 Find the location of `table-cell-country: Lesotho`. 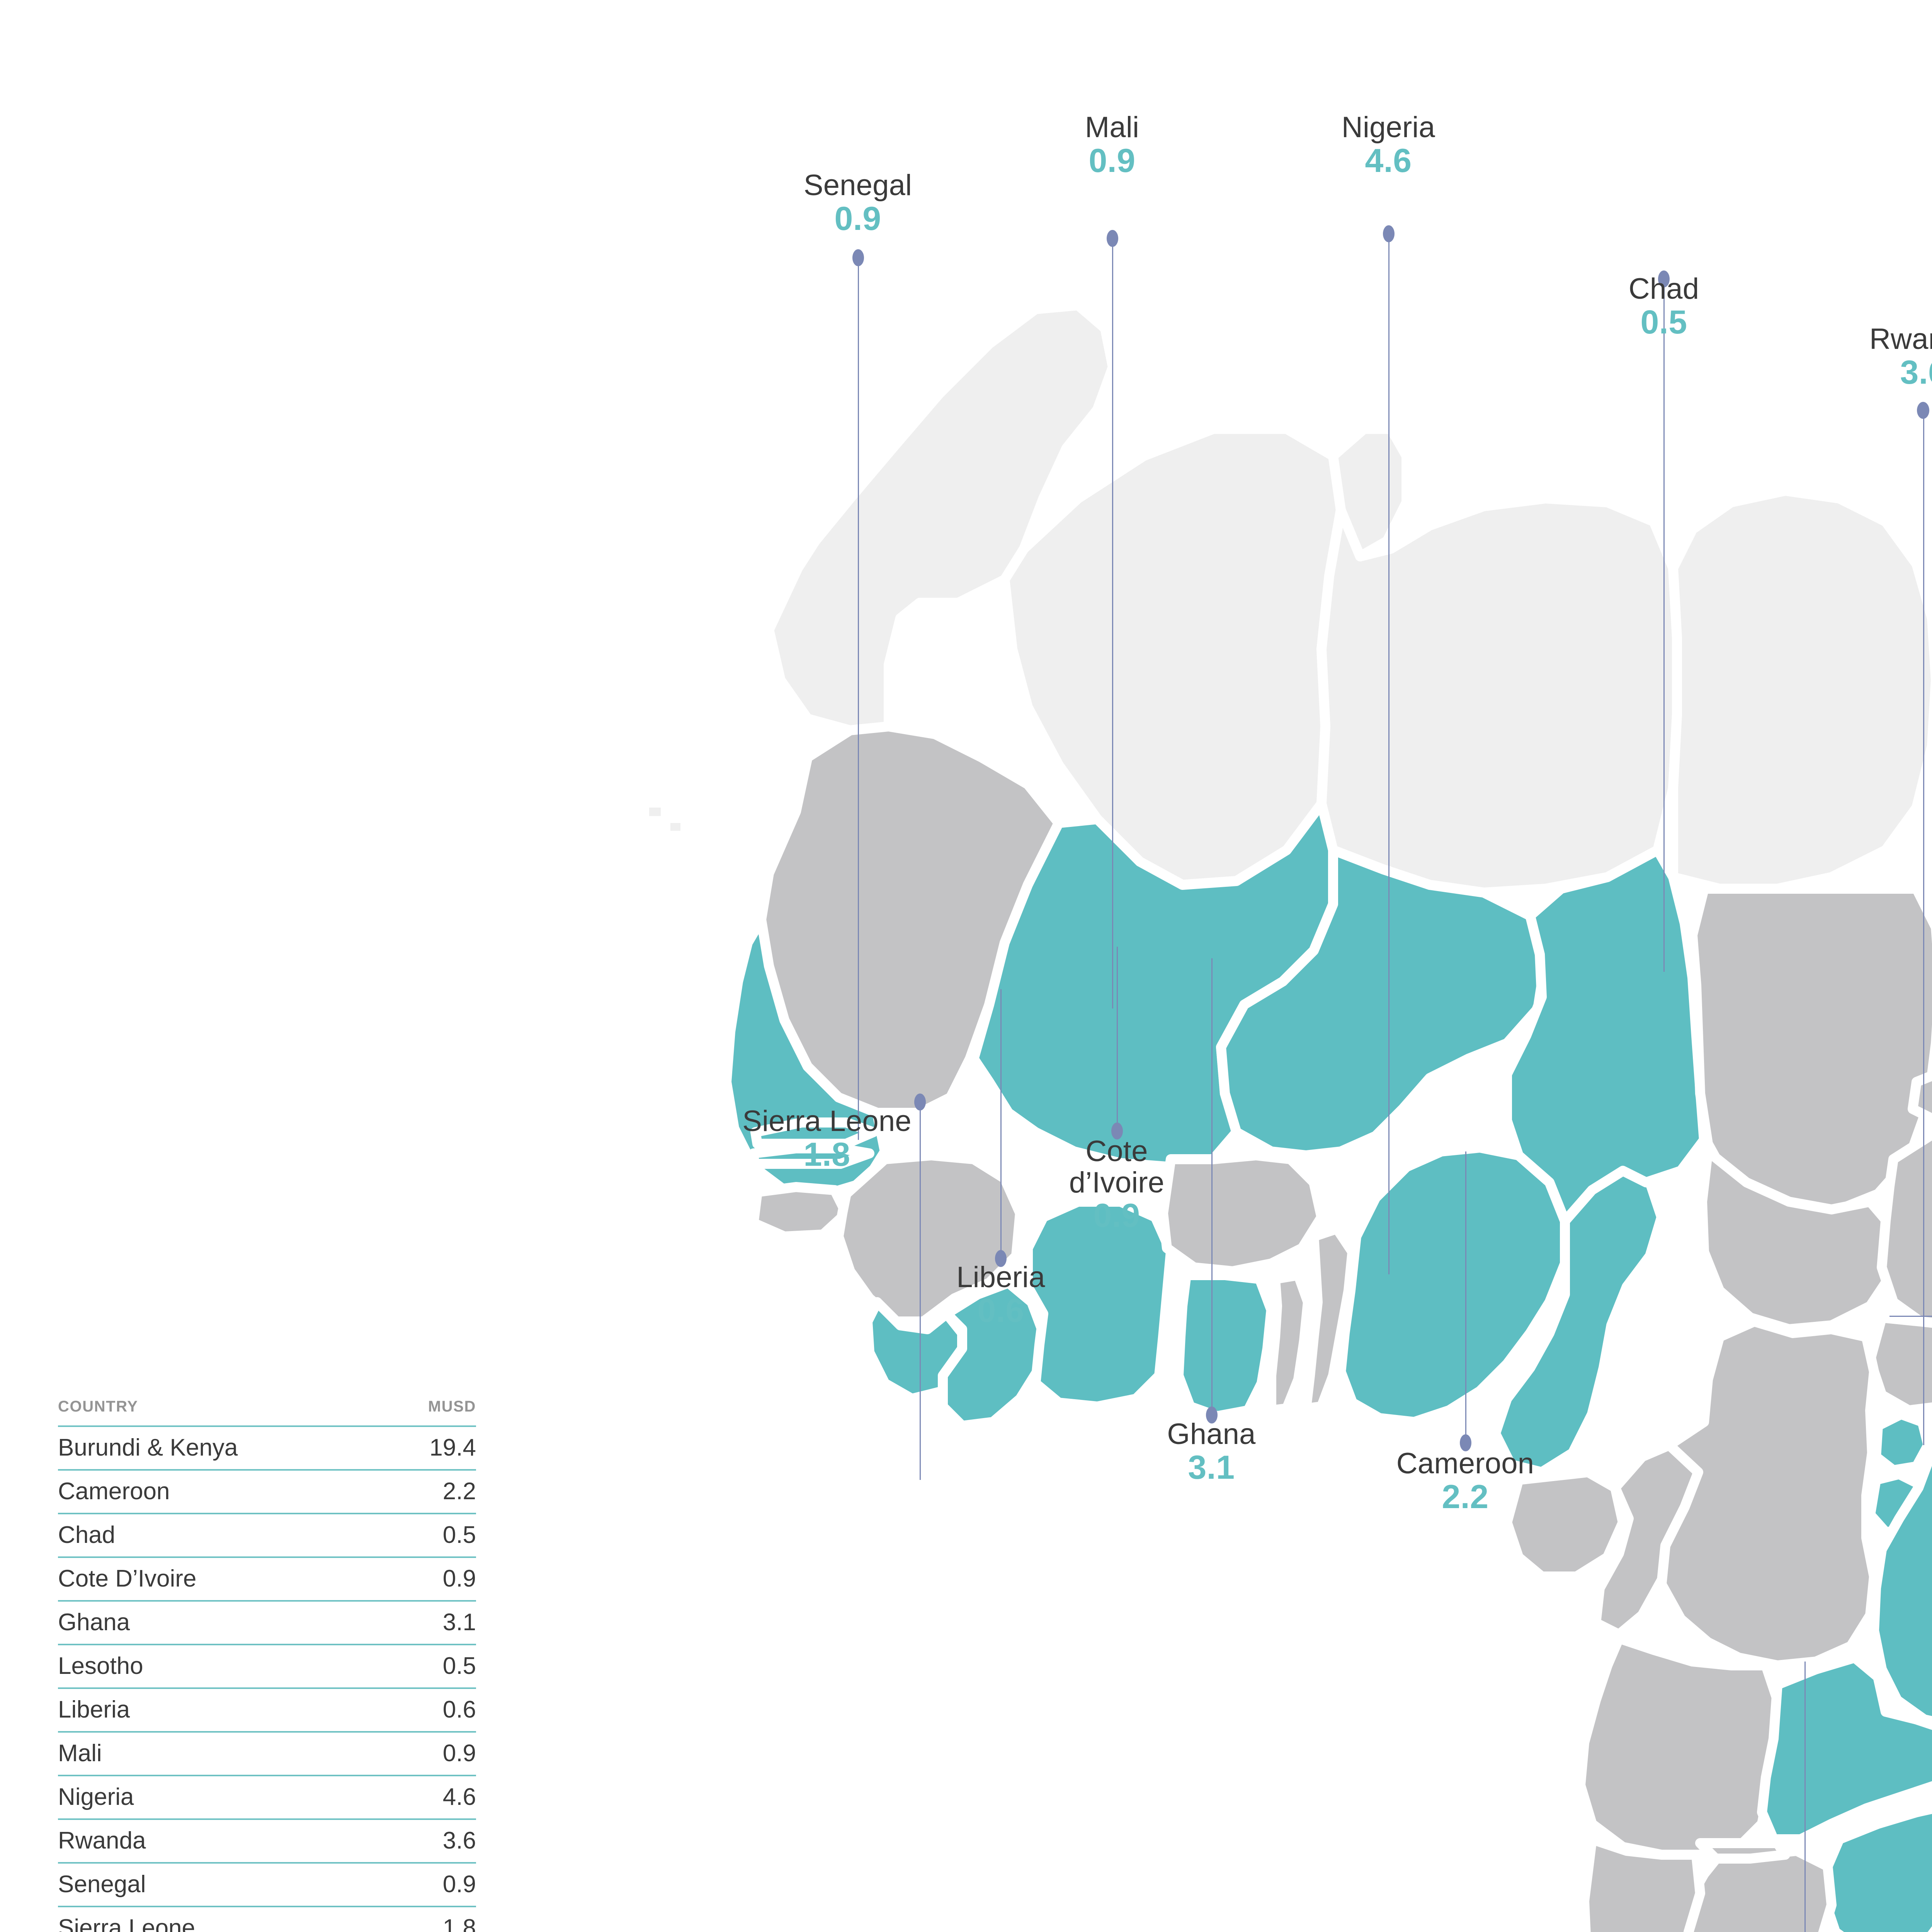

table-cell-country: Lesotho is located at coordinates (209, 1666).